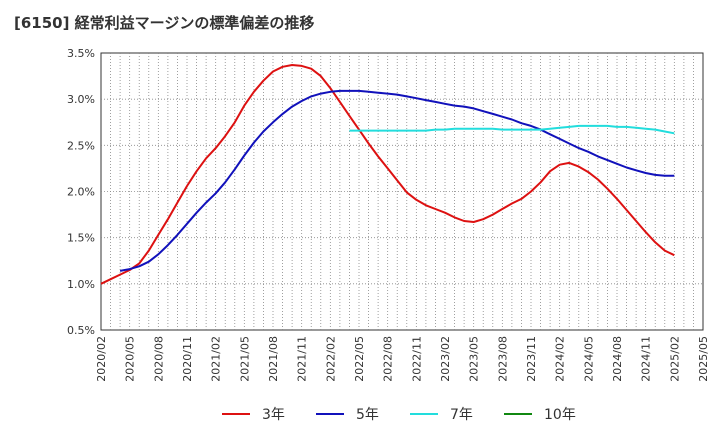  What do you see at coordinates (416, 359) in the screenshot?
I see `x-tick-label: 2022/11` at bounding box center [416, 359].